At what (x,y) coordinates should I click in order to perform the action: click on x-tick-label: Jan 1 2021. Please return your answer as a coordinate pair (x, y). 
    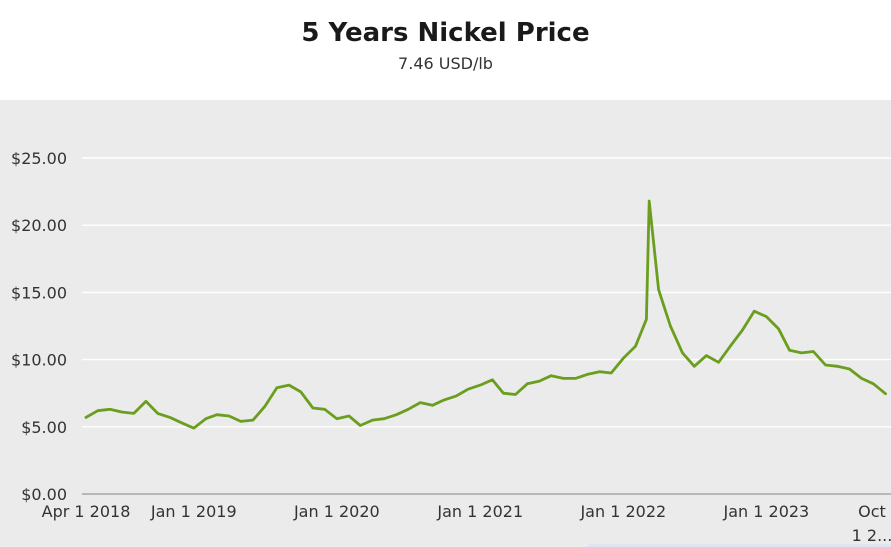
    Looking at the image, I should click on (479, 511).